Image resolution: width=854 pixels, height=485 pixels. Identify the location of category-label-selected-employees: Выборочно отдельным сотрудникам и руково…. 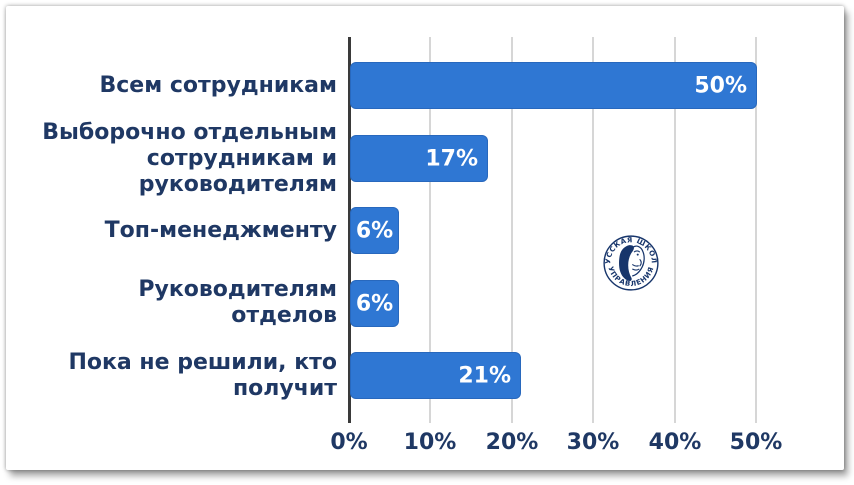
(189, 158).